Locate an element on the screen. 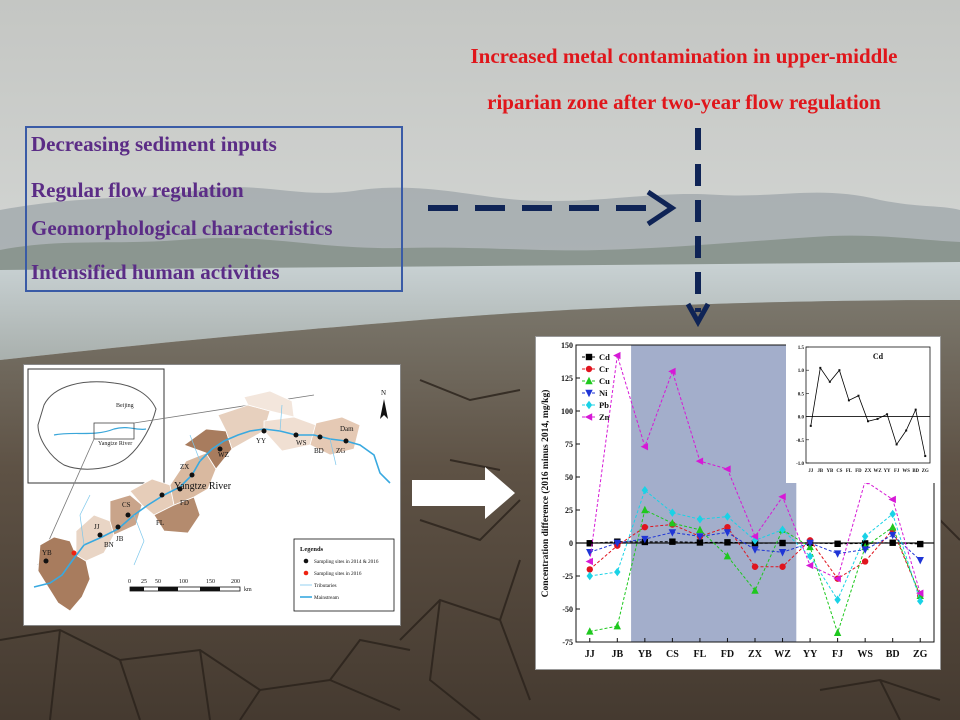 Image resolution: width=960 pixels, height=720 pixels. chart-legend: Cd Cr Cu Ni Pb Zn is located at coordinates (596, 387).